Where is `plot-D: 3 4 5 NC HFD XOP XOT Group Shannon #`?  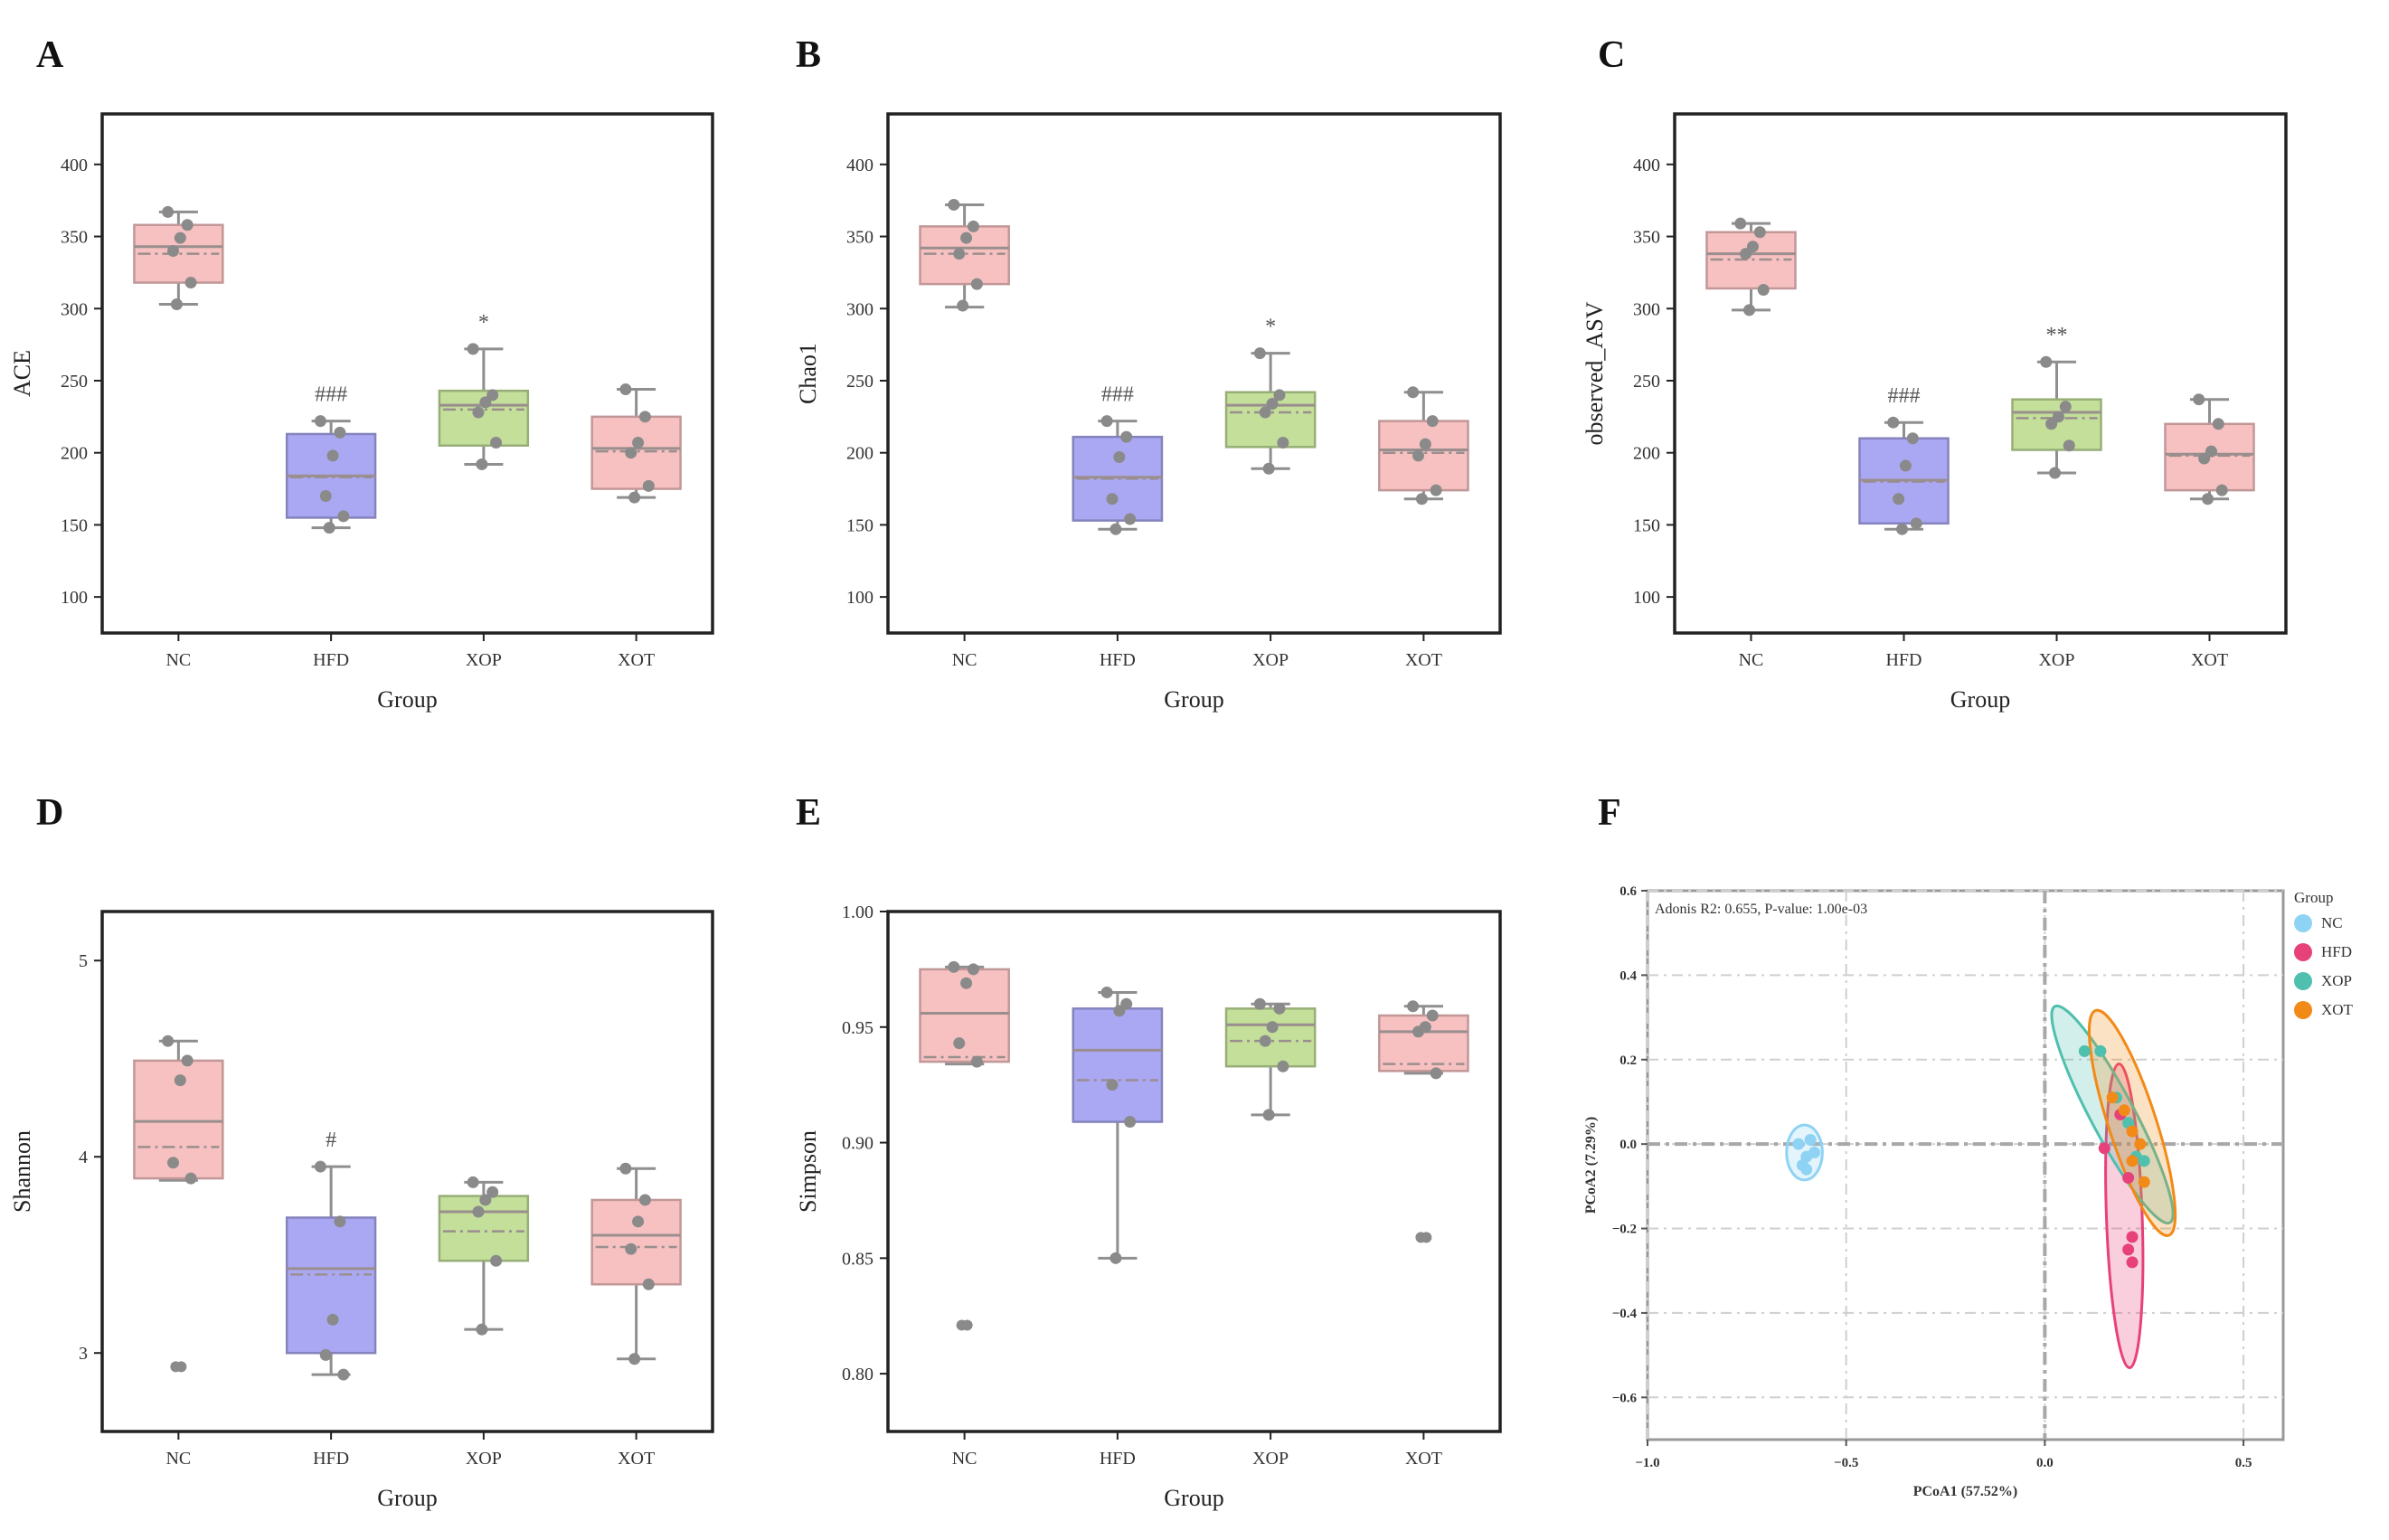 plot-D: 3 4 5 NC HFD XOP XOT Group Shannon # is located at coordinates (361, 1210).